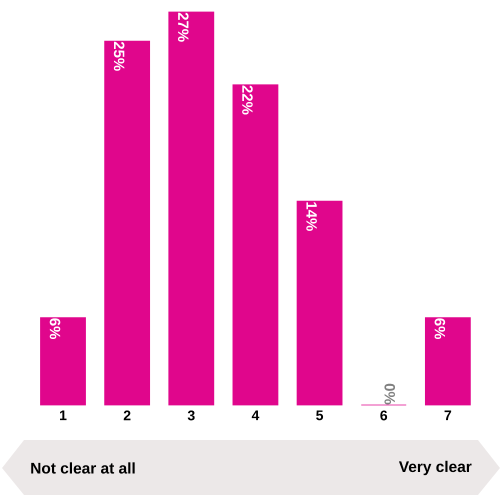 The height and width of the screenshot is (495, 502). What do you see at coordinates (311, 216) in the screenshot?
I see `data-label: 14%` at bounding box center [311, 216].